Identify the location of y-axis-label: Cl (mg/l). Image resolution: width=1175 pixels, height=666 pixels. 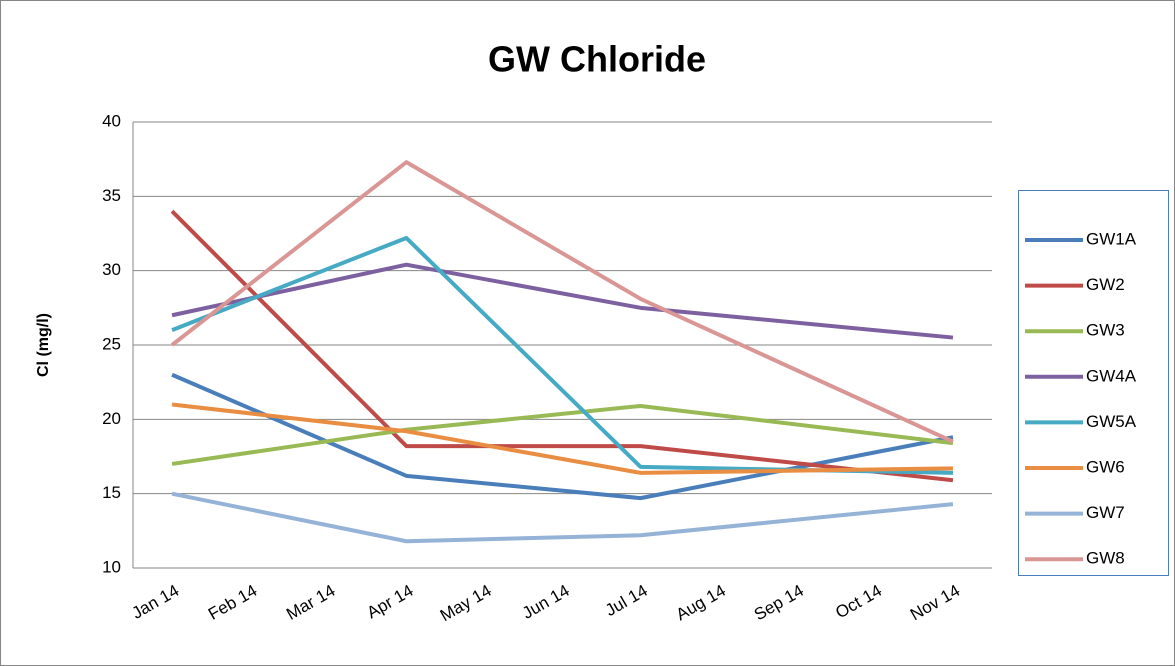
(43, 345).